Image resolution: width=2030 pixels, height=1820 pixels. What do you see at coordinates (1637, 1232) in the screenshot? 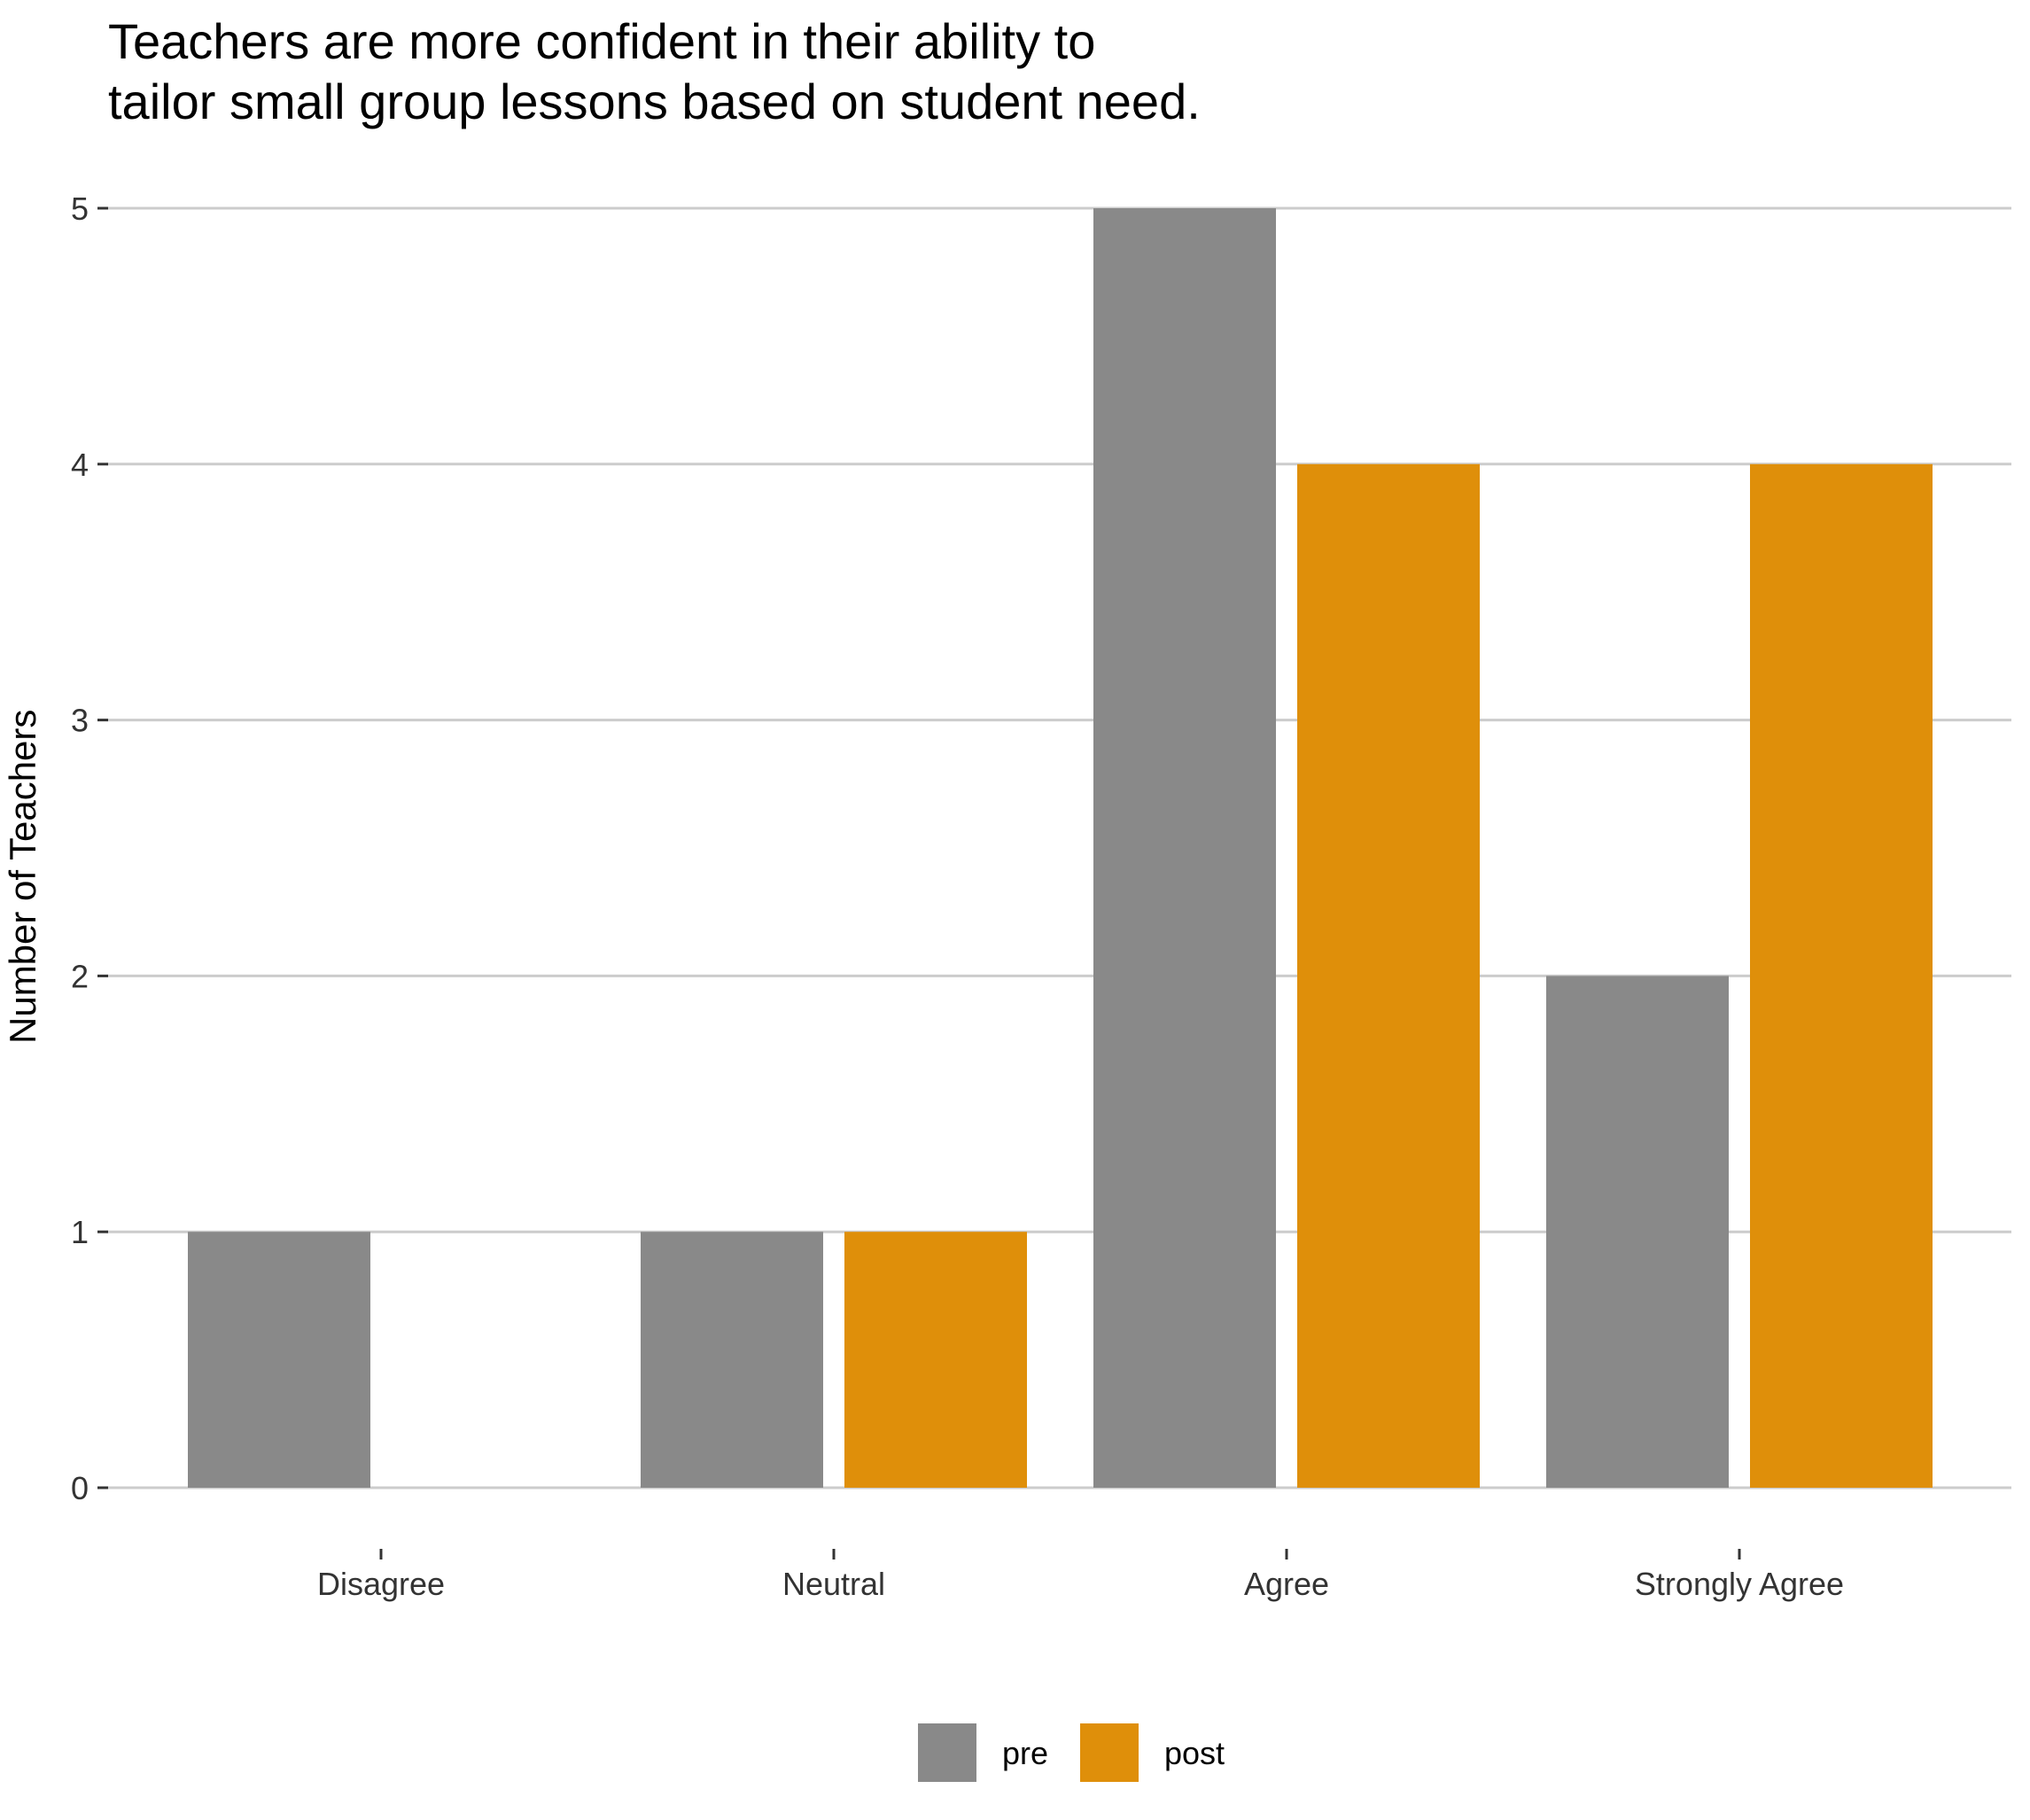
I see `bar-pre-strongly-agree` at bounding box center [1637, 1232].